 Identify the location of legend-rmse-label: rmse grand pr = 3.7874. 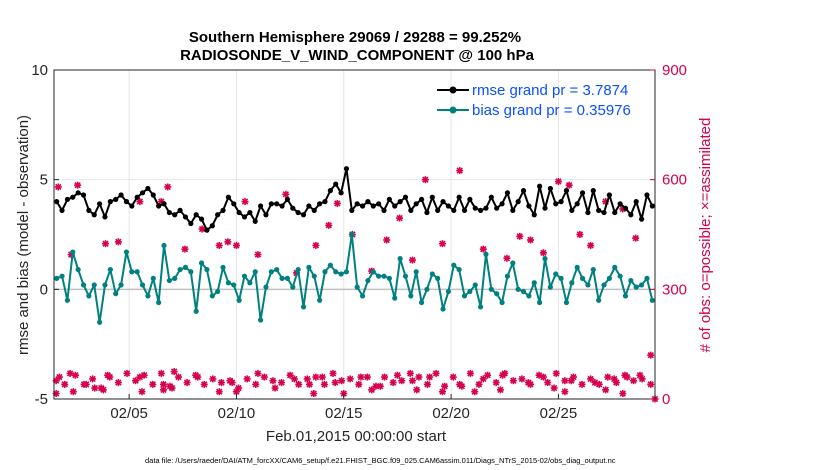
(550, 90).